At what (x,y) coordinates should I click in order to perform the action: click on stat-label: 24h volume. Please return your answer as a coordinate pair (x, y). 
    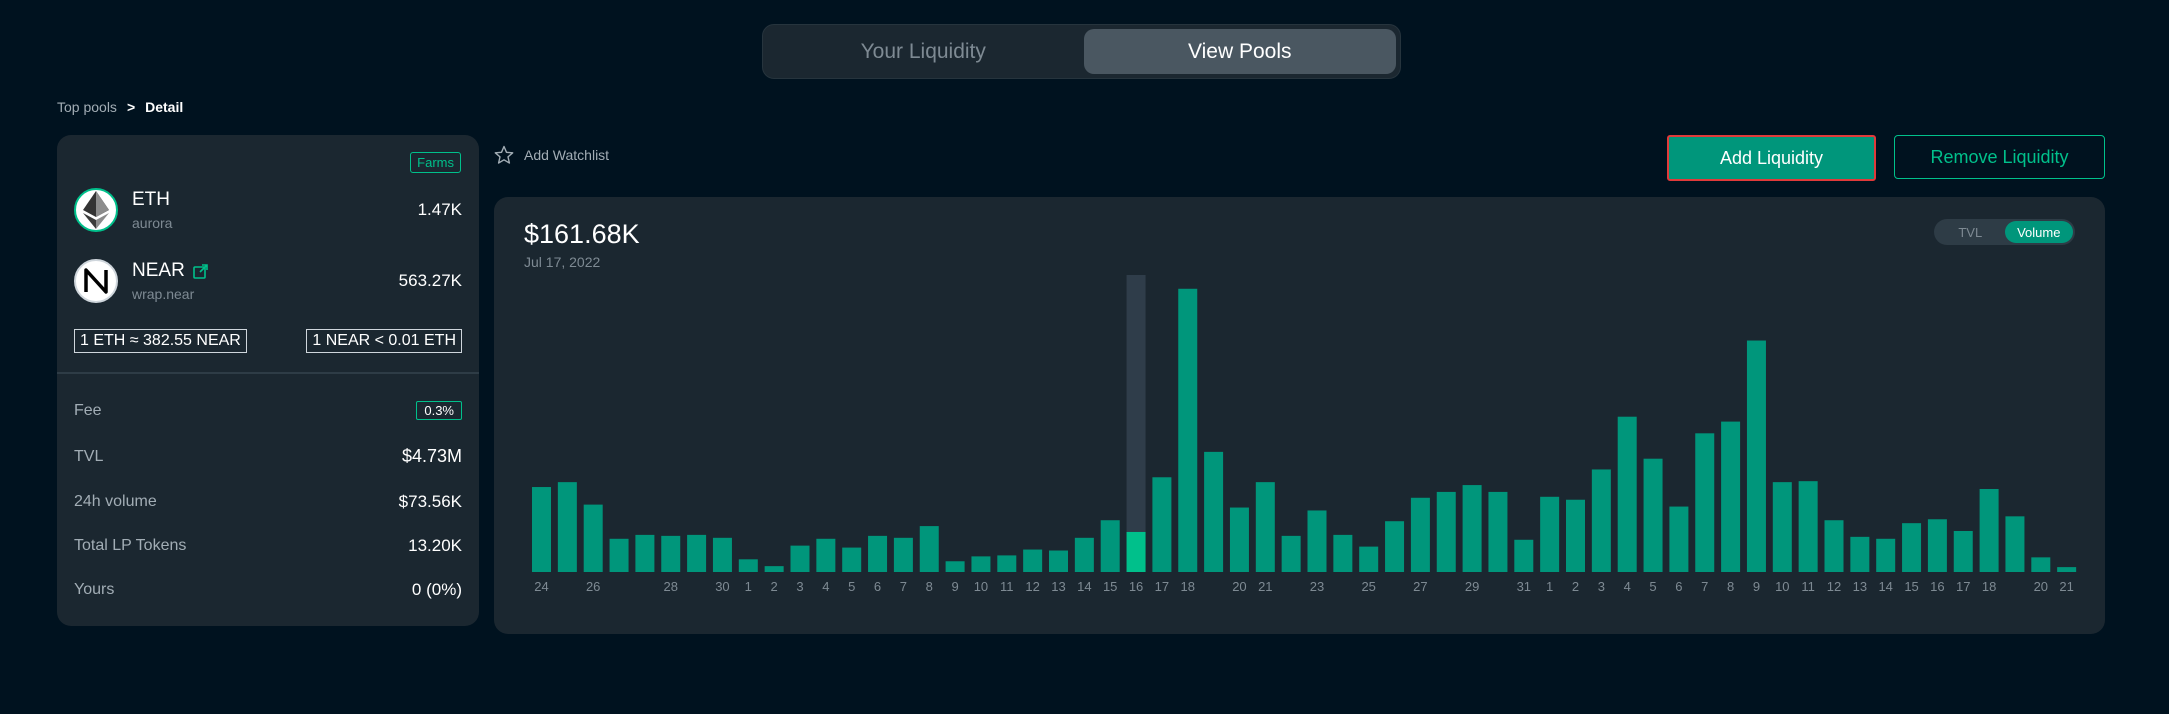
    Looking at the image, I should click on (115, 501).